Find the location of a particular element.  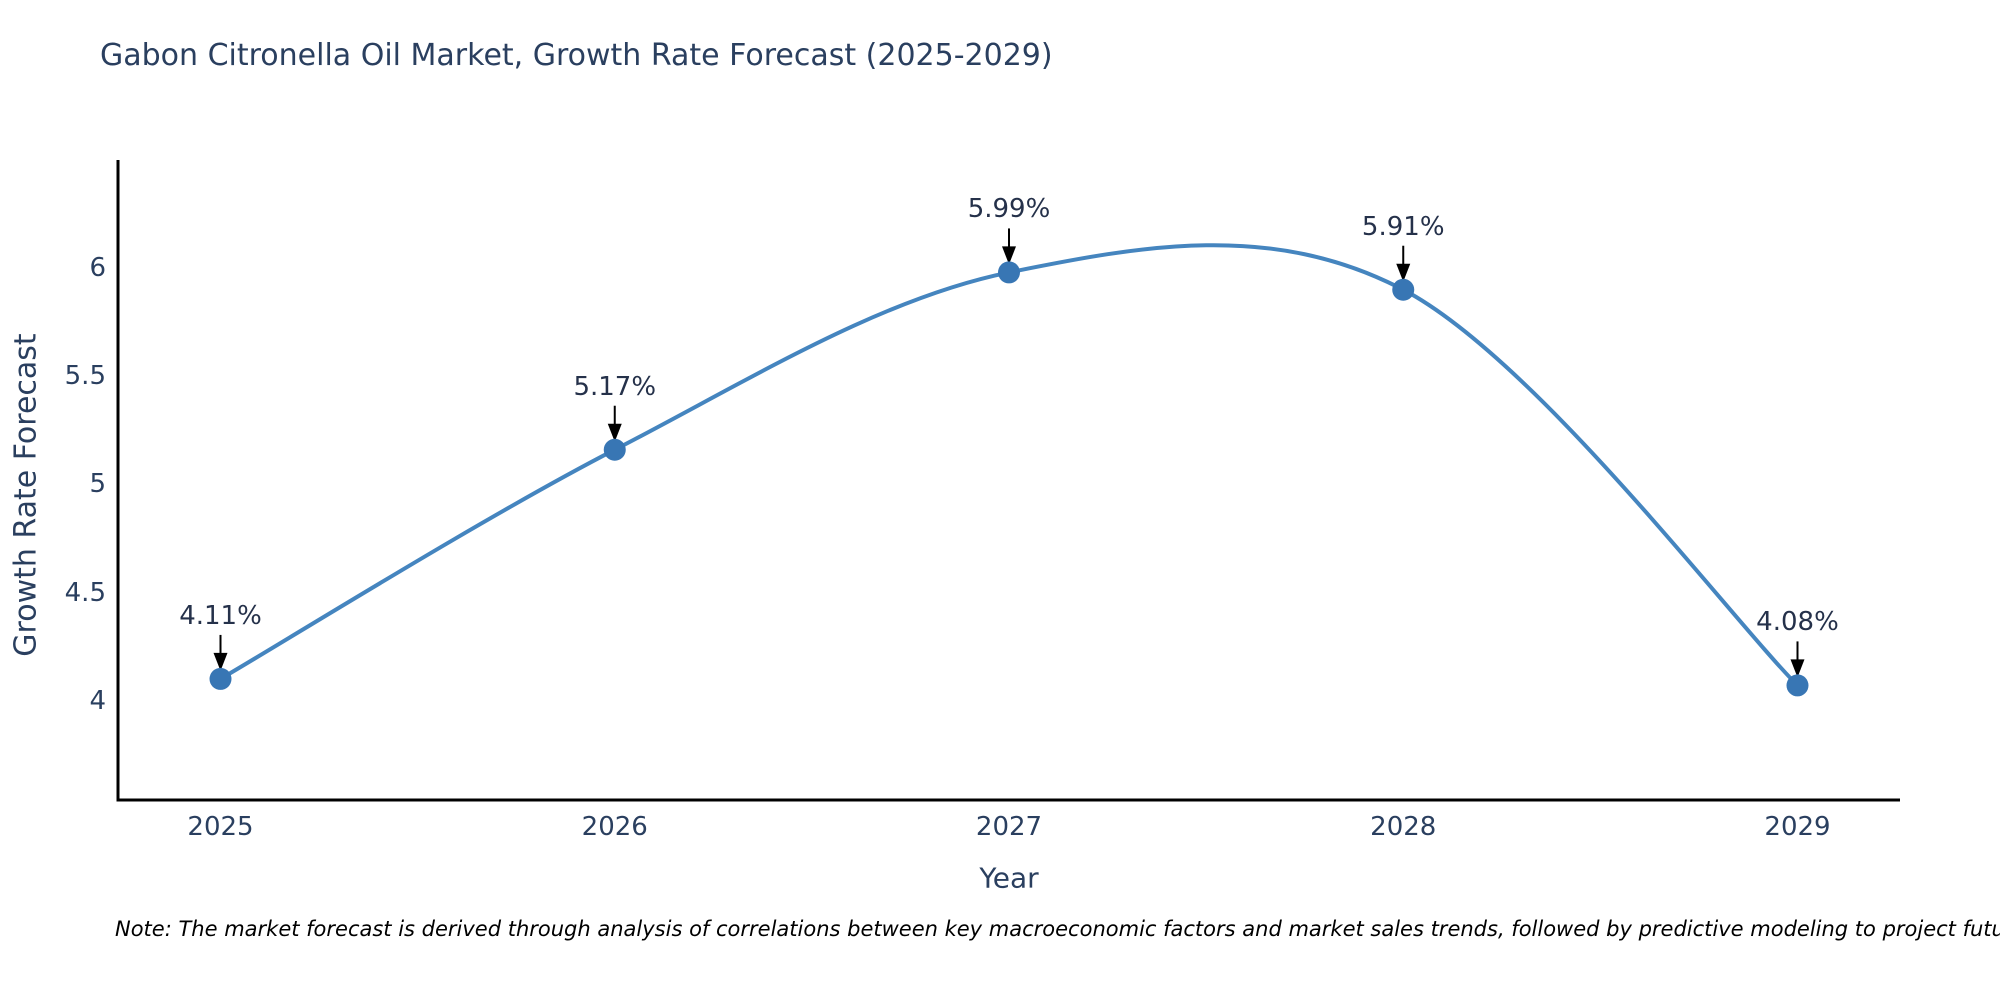

data-point-marker-2025 is located at coordinates (220, 678).